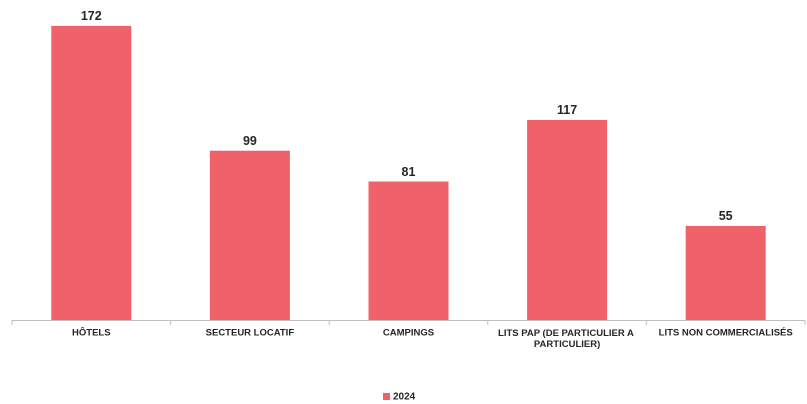 This screenshot has height=404, width=807. I want to click on legend-label: 2024, so click(404, 397).